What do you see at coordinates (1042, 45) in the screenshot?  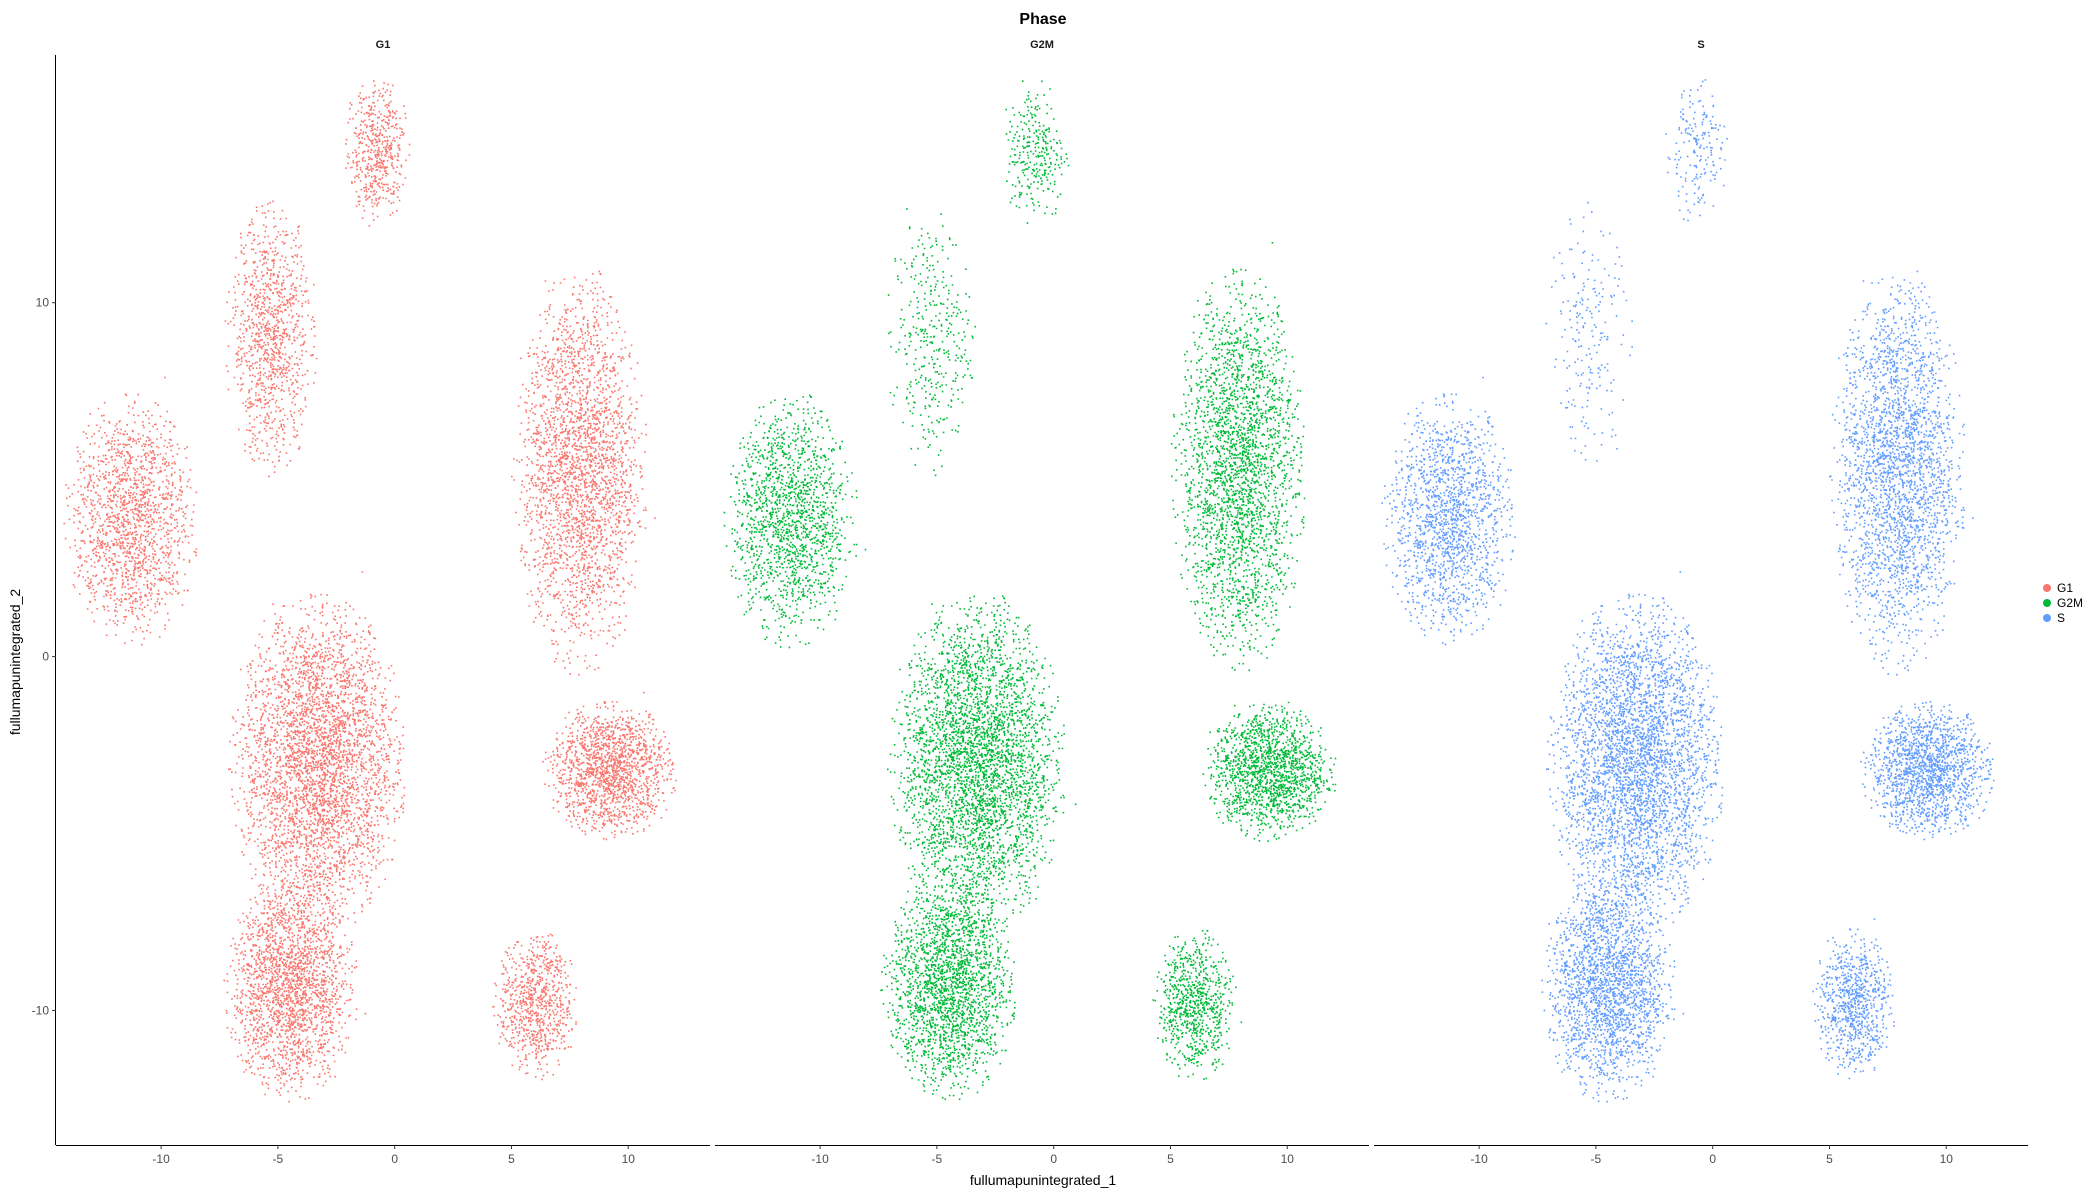 I see `facet-strip-label: G2M` at bounding box center [1042, 45].